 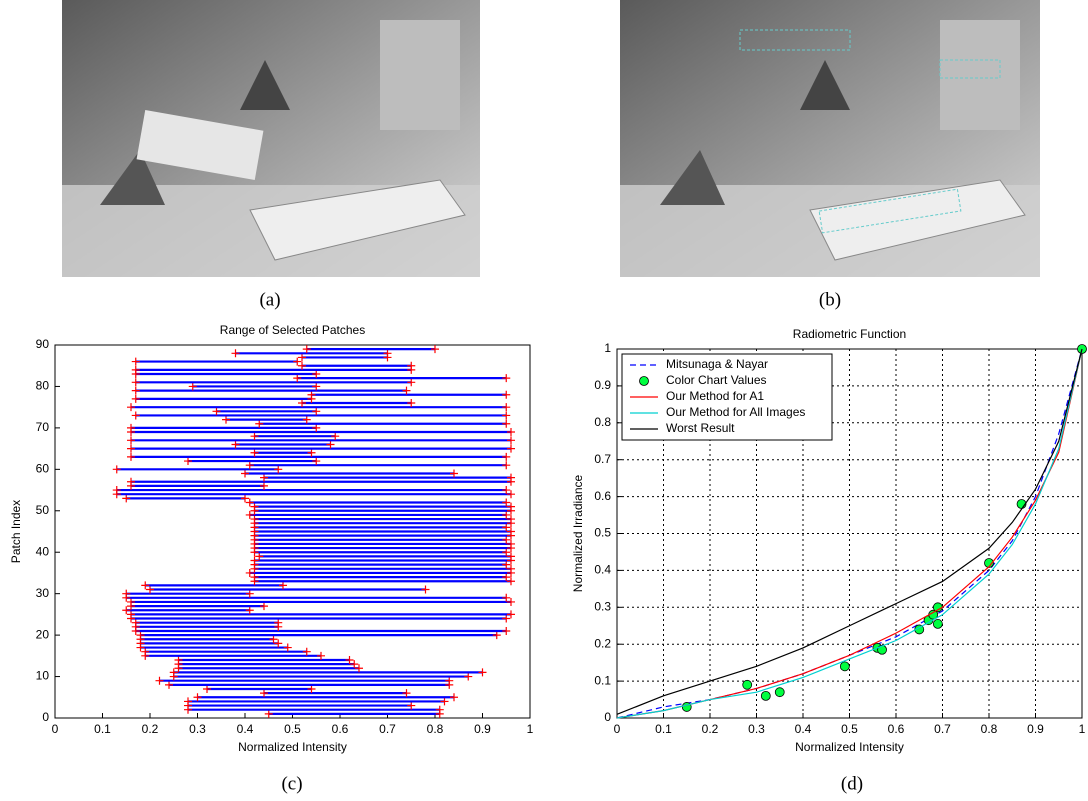 What do you see at coordinates (45, 717) in the screenshot?
I see `y-tick-label: 0` at bounding box center [45, 717].